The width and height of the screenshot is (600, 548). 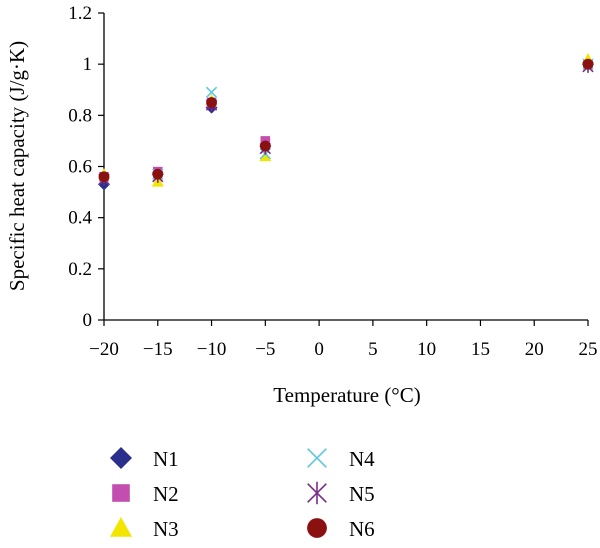 I want to click on legend-label: N3, so click(x=166, y=529).